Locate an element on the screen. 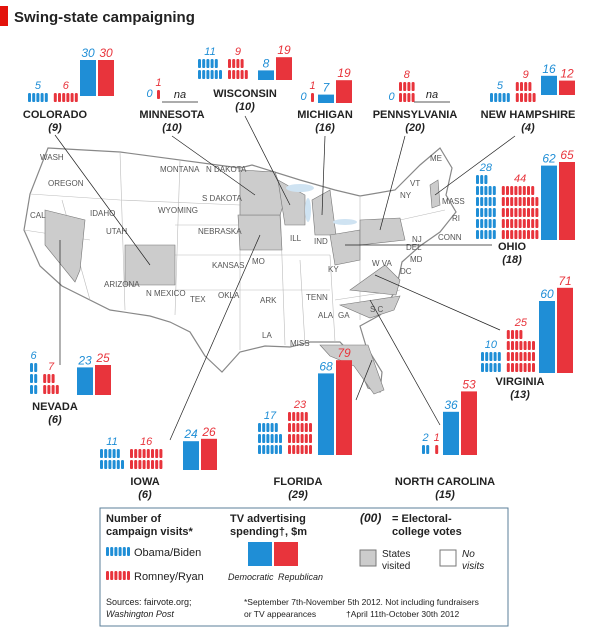  visit-count: 0 is located at coordinates (391, 97).